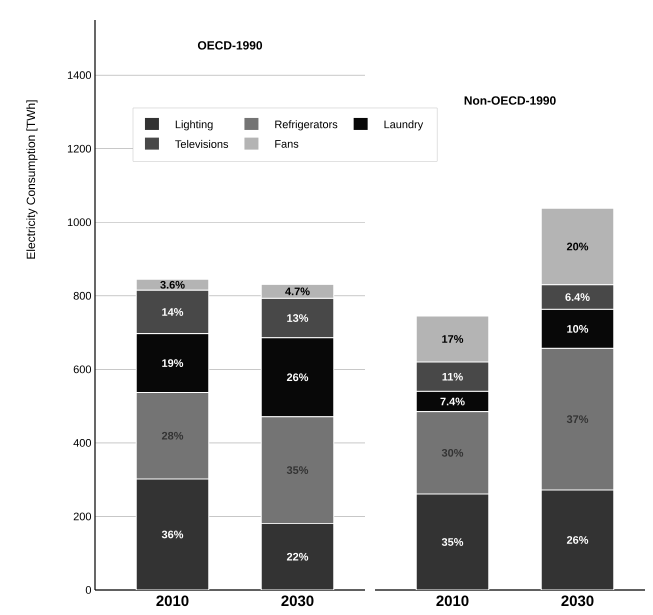 This screenshot has height=615, width=653. Describe the element at coordinates (80, 148) in the screenshot. I see `y-tick-label: 1200` at that location.